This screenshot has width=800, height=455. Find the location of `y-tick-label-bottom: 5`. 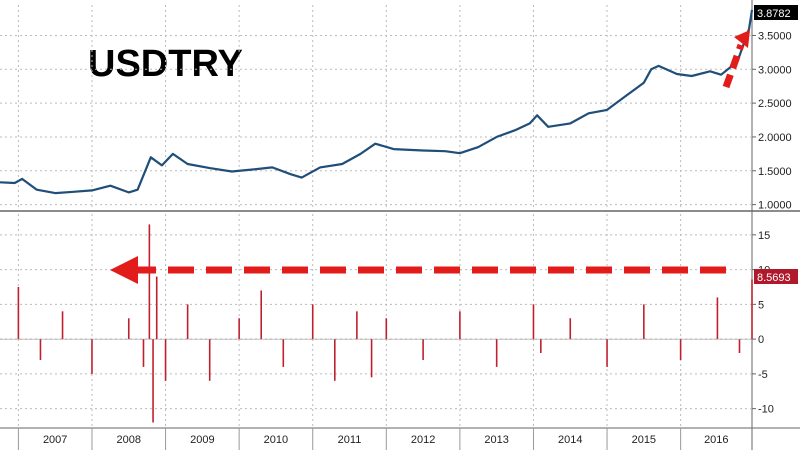

y-tick-label-bottom: 5 is located at coordinates (761, 305).